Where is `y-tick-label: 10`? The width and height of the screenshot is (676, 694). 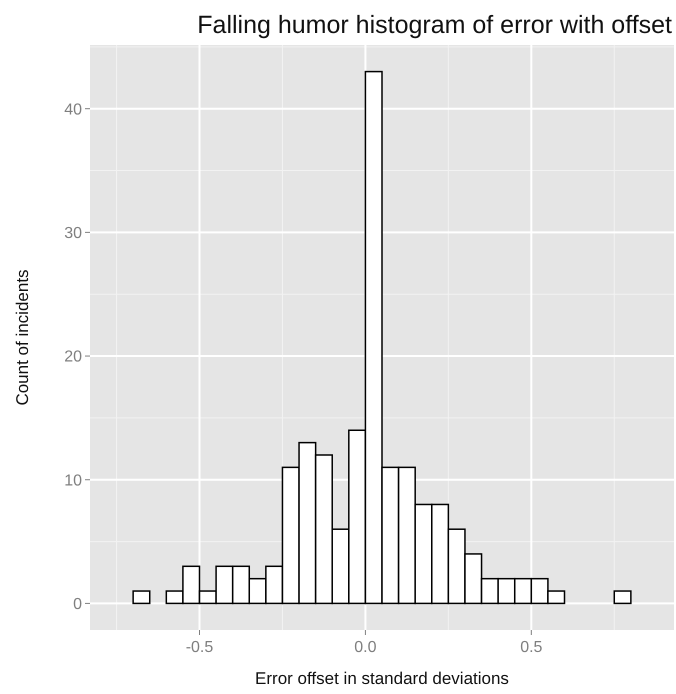 y-tick-label: 10 is located at coordinates (73, 481).